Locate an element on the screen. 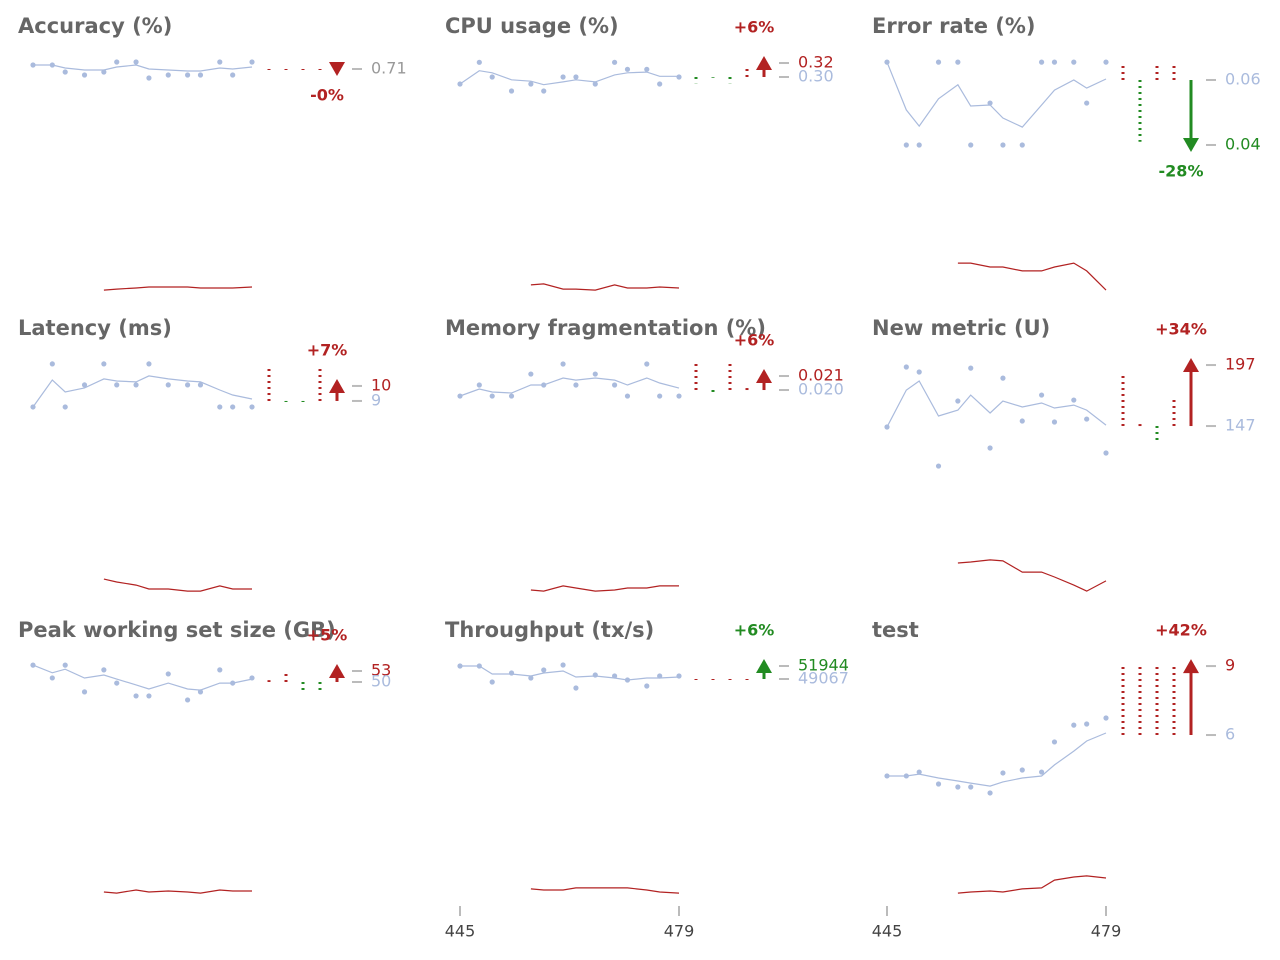 The width and height of the screenshot is (1280, 960). panel-title: Latency (ms) is located at coordinates (95, 328).